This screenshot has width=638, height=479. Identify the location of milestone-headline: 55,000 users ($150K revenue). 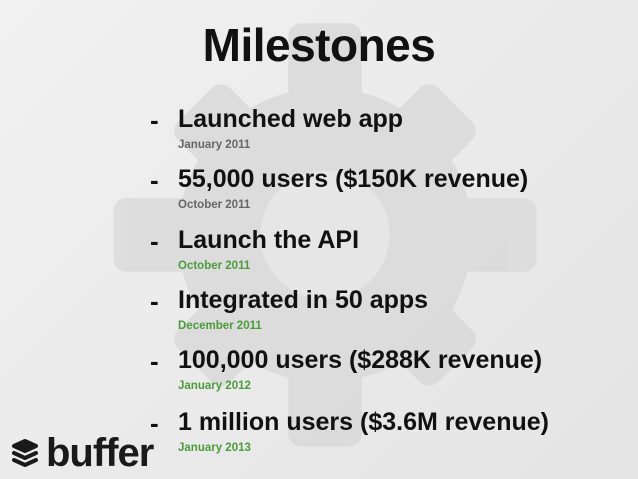
(353, 179).